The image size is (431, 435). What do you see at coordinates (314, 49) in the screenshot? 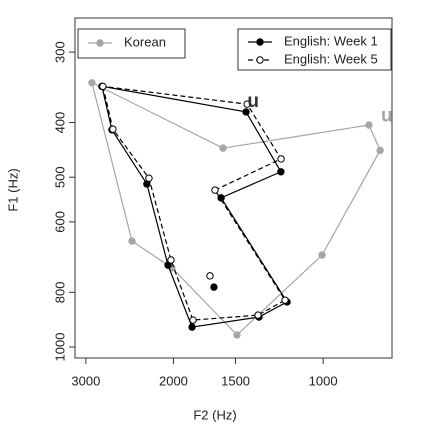
I see `legend-box` at bounding box center [314, 49].